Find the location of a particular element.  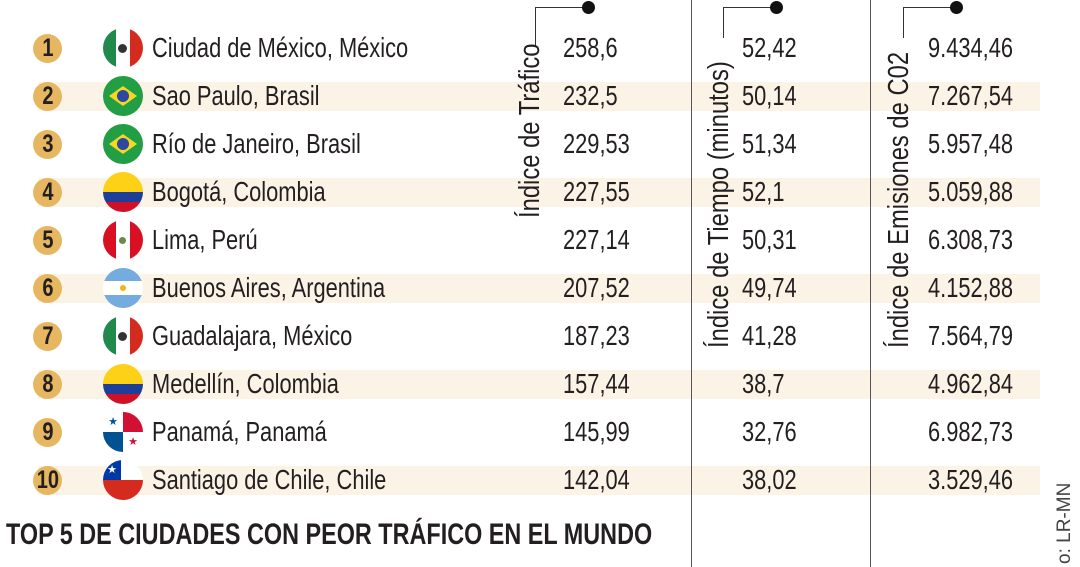

co2-index-value: 4.962,84 is located at coordinates (971, 383).